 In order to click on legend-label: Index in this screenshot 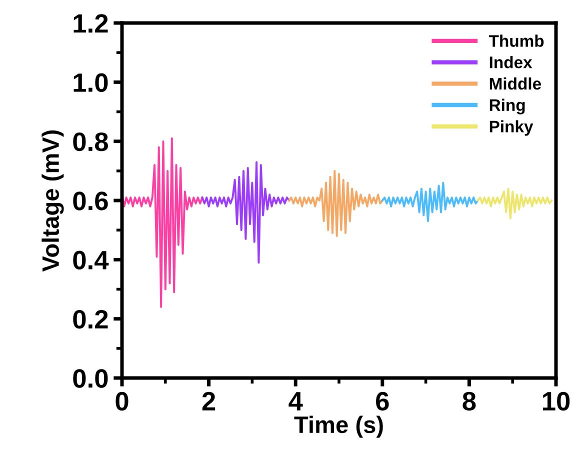, I will do `click(511, 62)`.